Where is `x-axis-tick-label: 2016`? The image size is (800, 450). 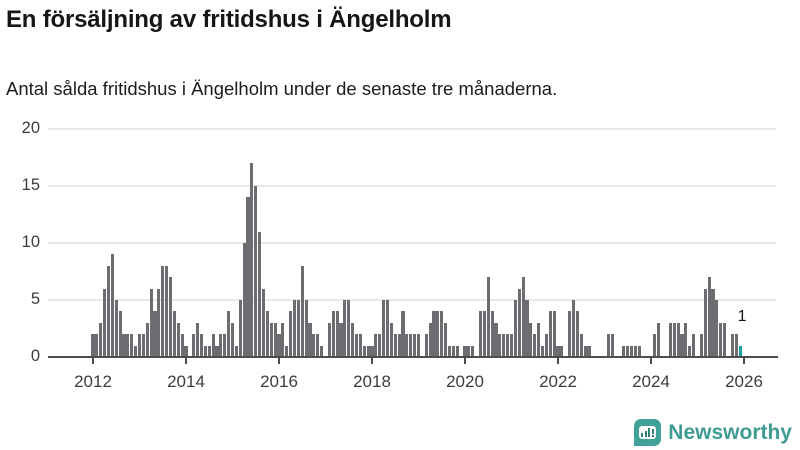
x-axis-tick-label: 2016 is located at coordinates (279, 381).